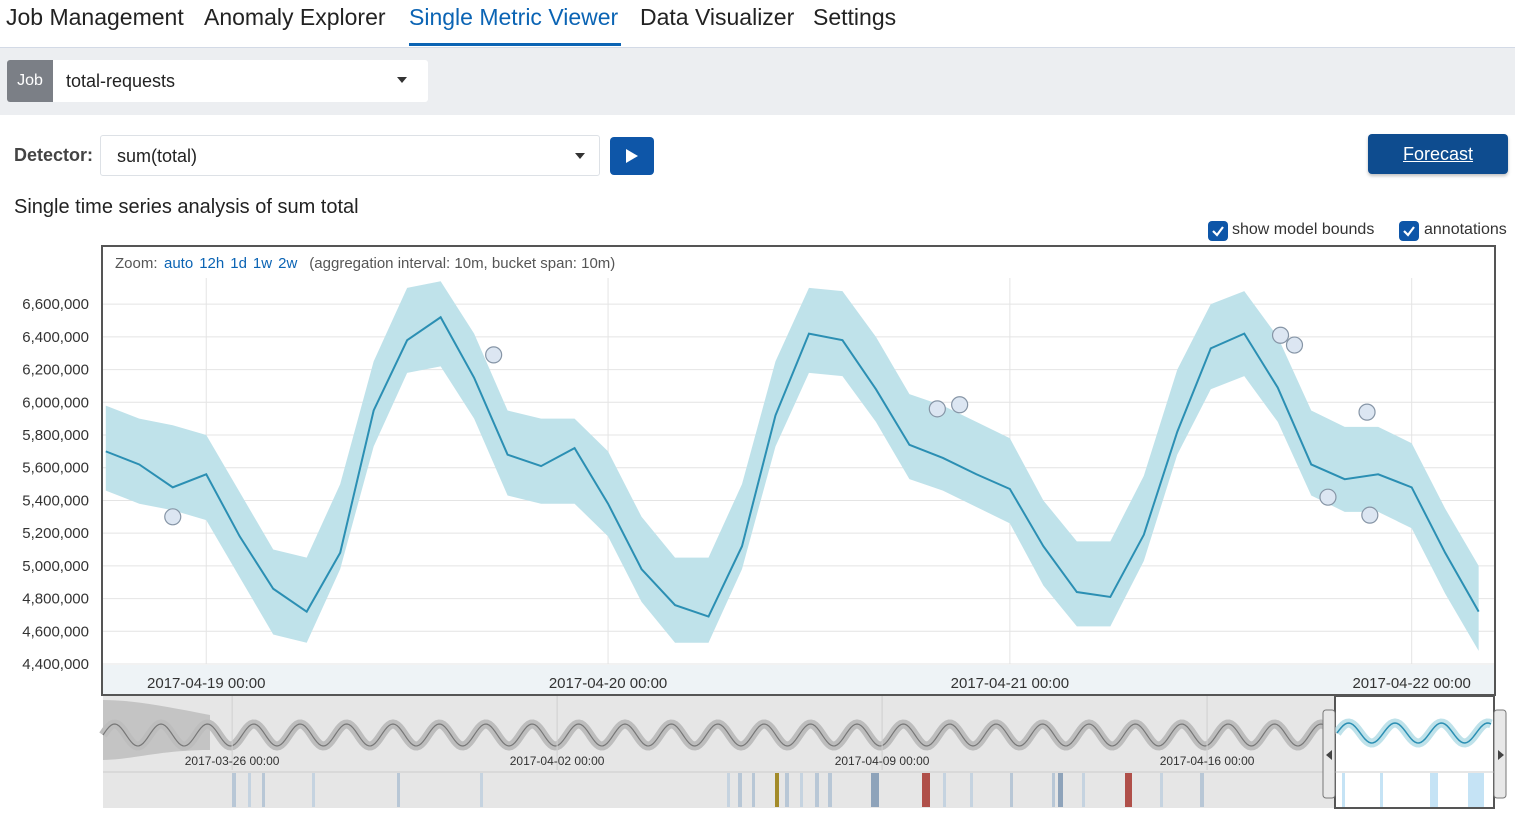 The width and height of the screenshot is (1515, 822). What do you see at coordinates (55, 664) in the screenshot?
I see `y-tick-label: 4,400,000` at bounding box center [55, 664].